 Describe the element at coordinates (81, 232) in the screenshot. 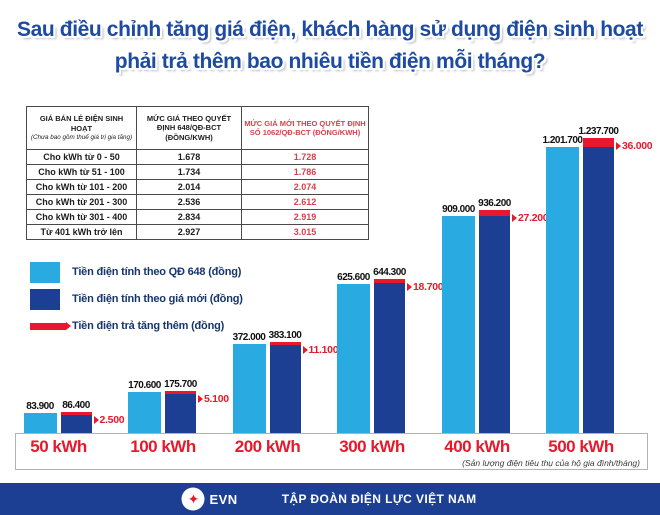

I see `table-cell: Từ 401 kWh trở lên` at that location.